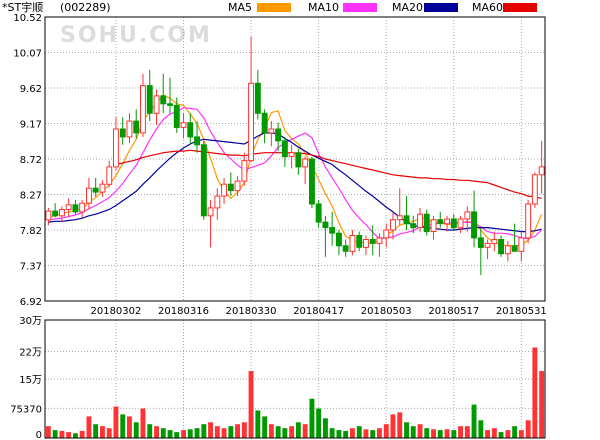  I want to click on volume-y-tick-label: 30万, so click(30, 321).